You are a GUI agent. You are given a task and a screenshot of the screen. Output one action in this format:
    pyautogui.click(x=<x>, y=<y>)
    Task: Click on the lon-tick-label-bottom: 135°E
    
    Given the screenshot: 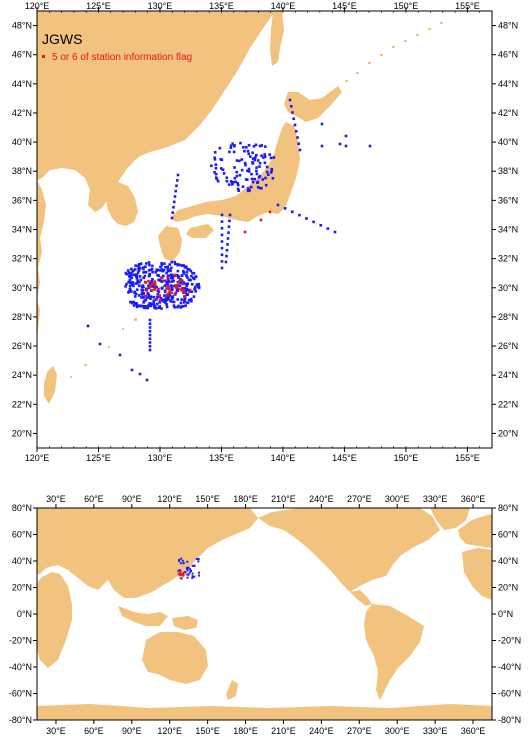 What is the action you would take?
    pyautogui.click(x=221, y=458)
    